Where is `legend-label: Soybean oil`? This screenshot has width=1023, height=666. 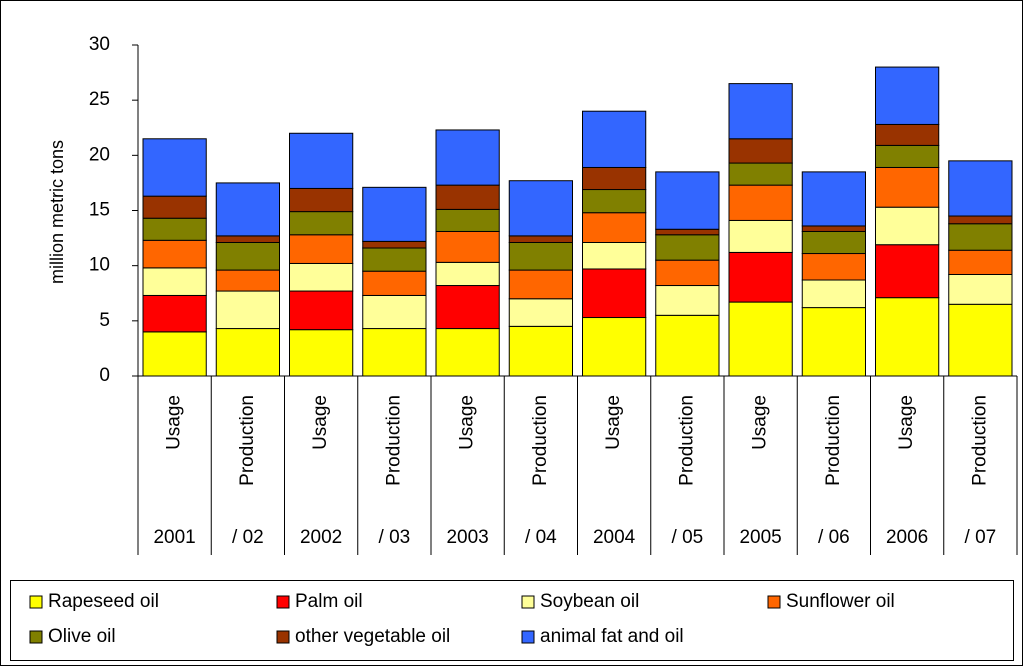 legend-label: Soybean oil is located at coordinates (589, 601).